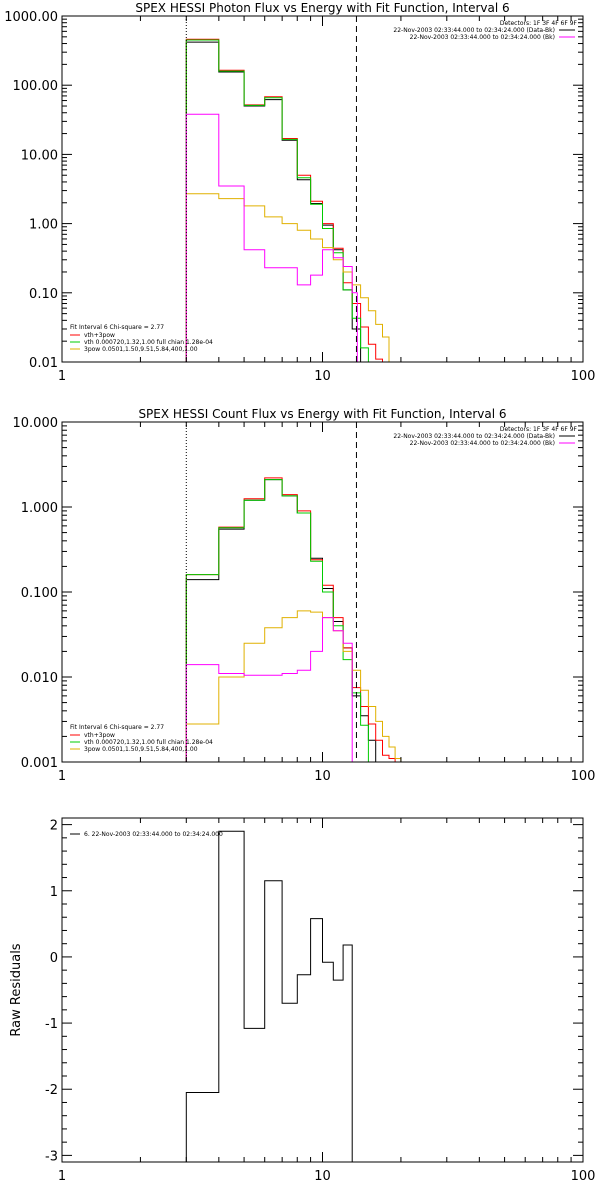 The image size is (600, 1204). Describe the element at coordinates (39, 763) in the screenshot. I see `y-tick-label: 0.001` at that location.